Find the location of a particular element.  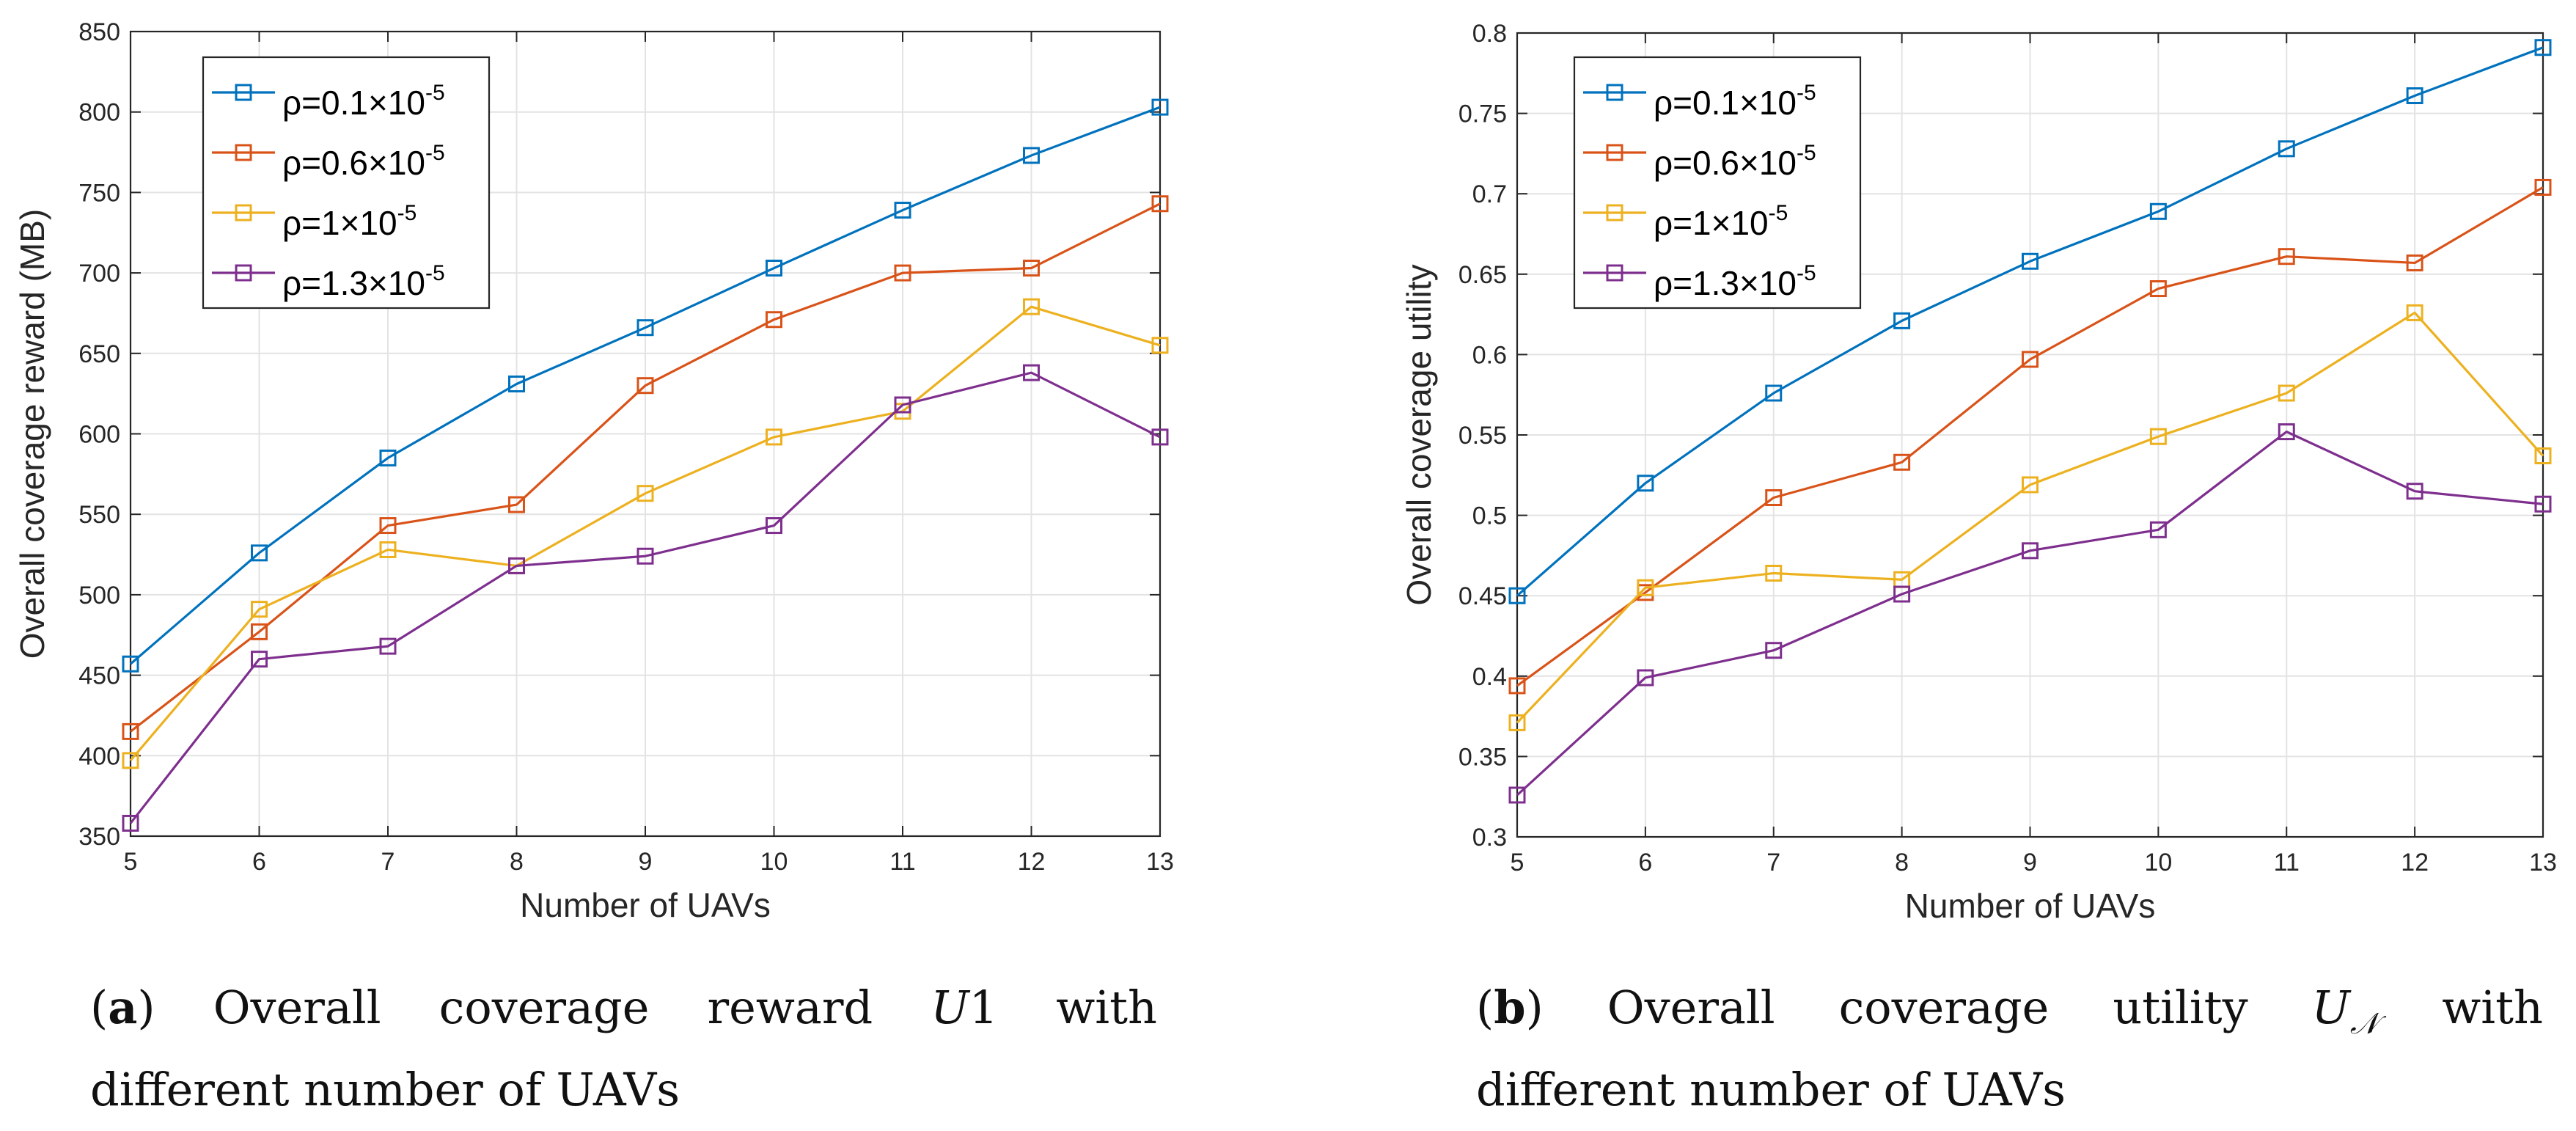

y-tick-label: 750 is located at coordinates (99, 193).